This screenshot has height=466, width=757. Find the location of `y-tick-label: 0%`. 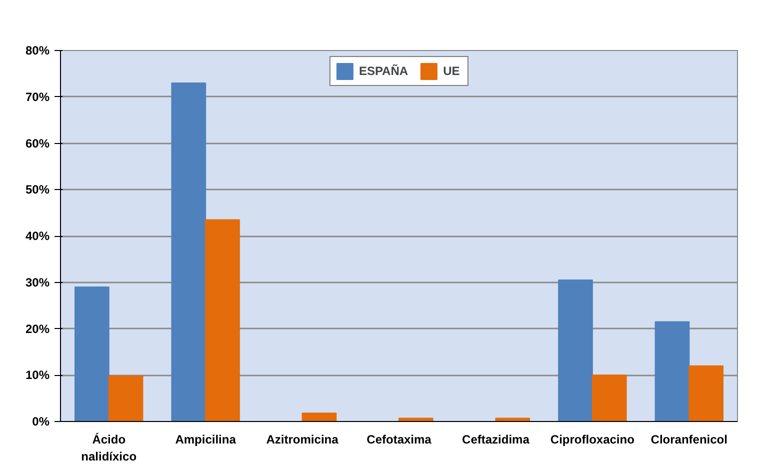

y-tick-label: 0% is located at coordinates (41, 421).